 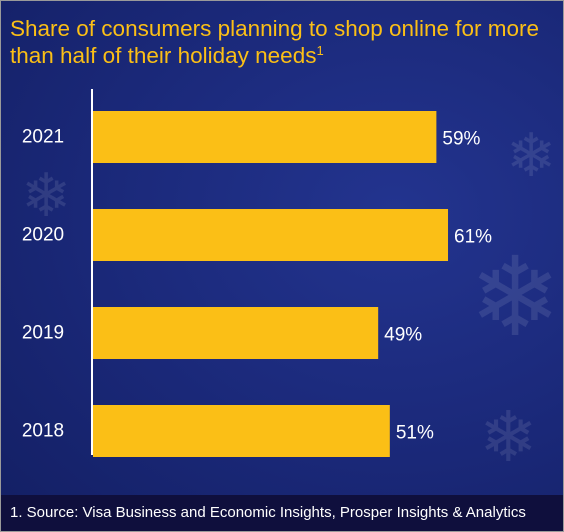 I want to click on value-label-2018: 51%, so click(x=415, y=433).